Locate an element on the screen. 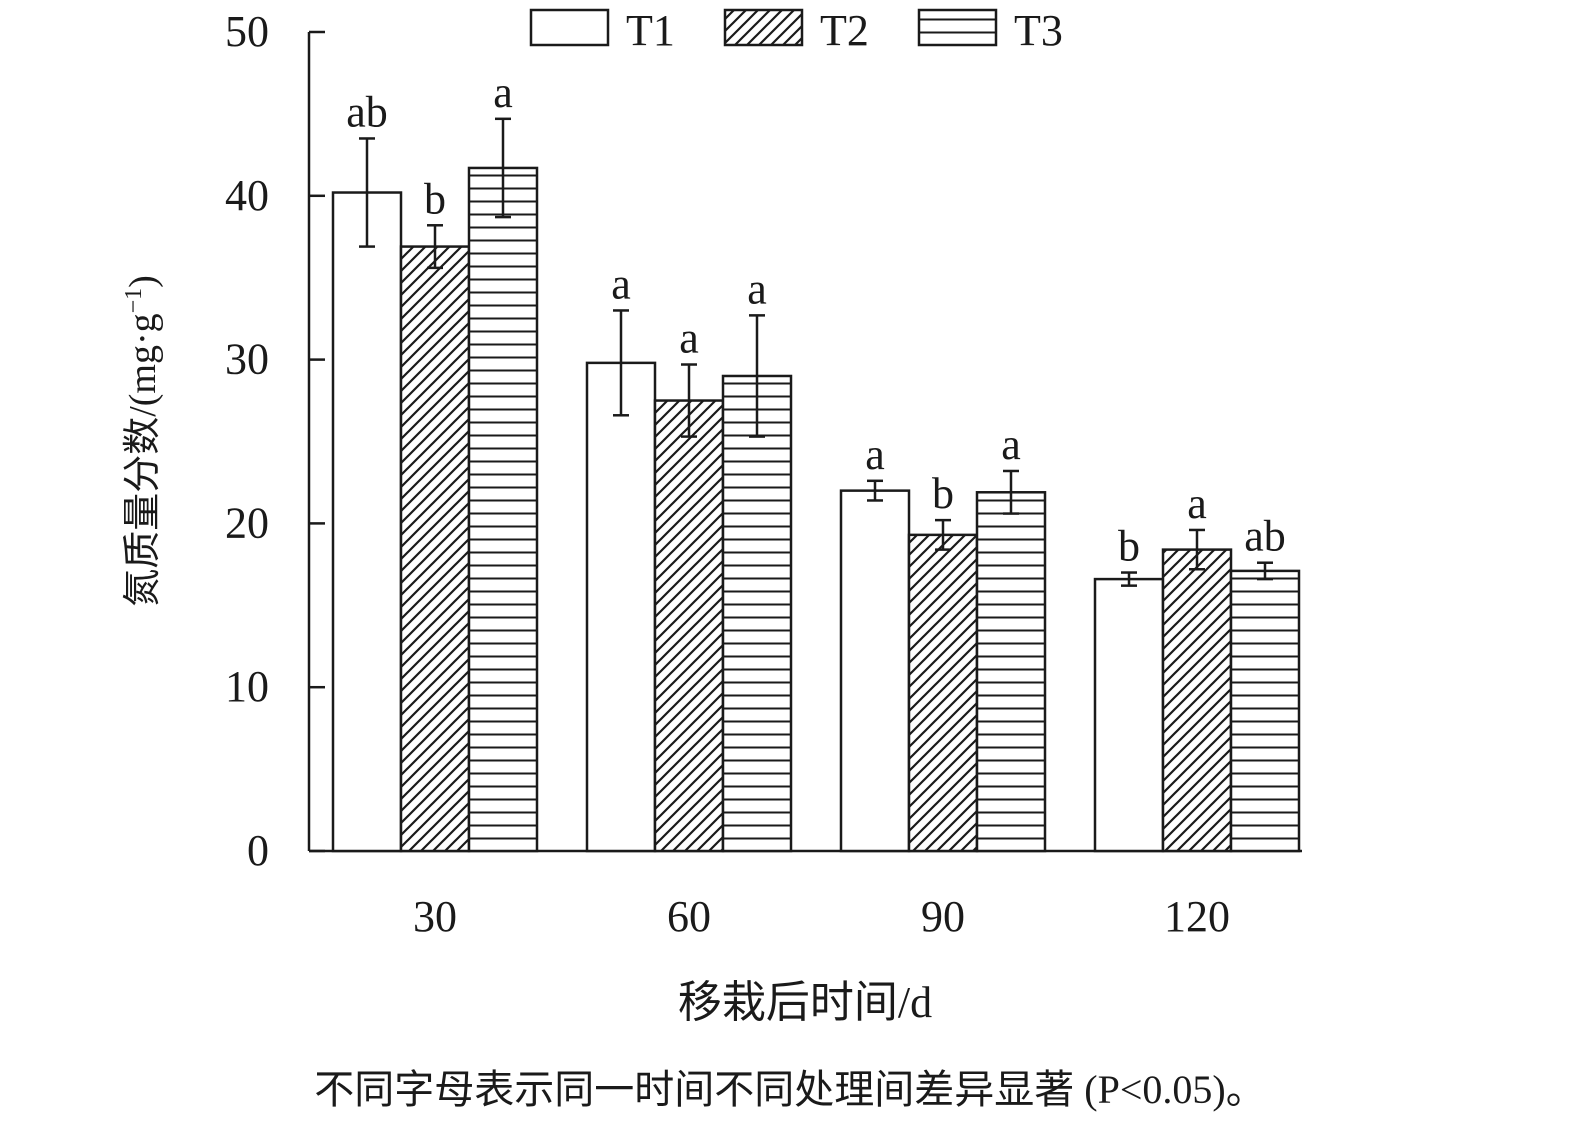 The width and height of the screenshot is (1575, 1131). legend-label: T2 is located at coordinates (844, 30).